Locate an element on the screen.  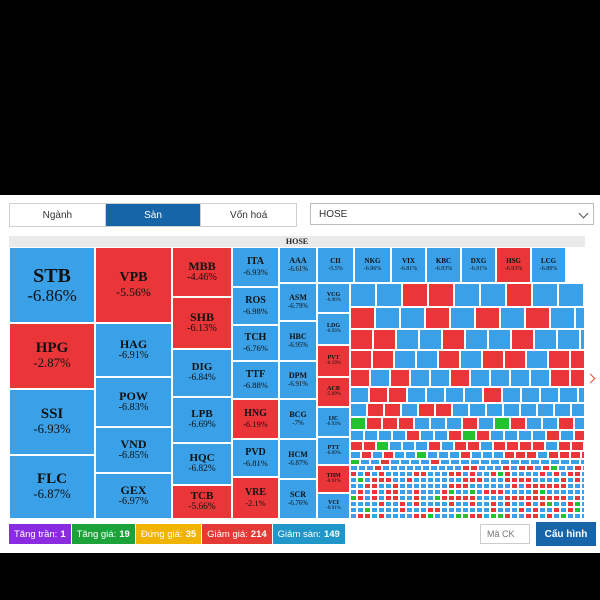
treemap-tile-mbb: MBB -4.46% is located at coordinates (202, 272).